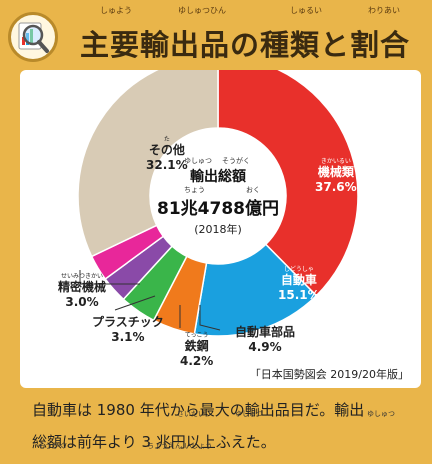 This screenshot has width=432, height=464. What do you see at coordinates (196, 335) in the screenshot?
I see `pie-label-ruby: てっこう` at bounding box center [196, 335].